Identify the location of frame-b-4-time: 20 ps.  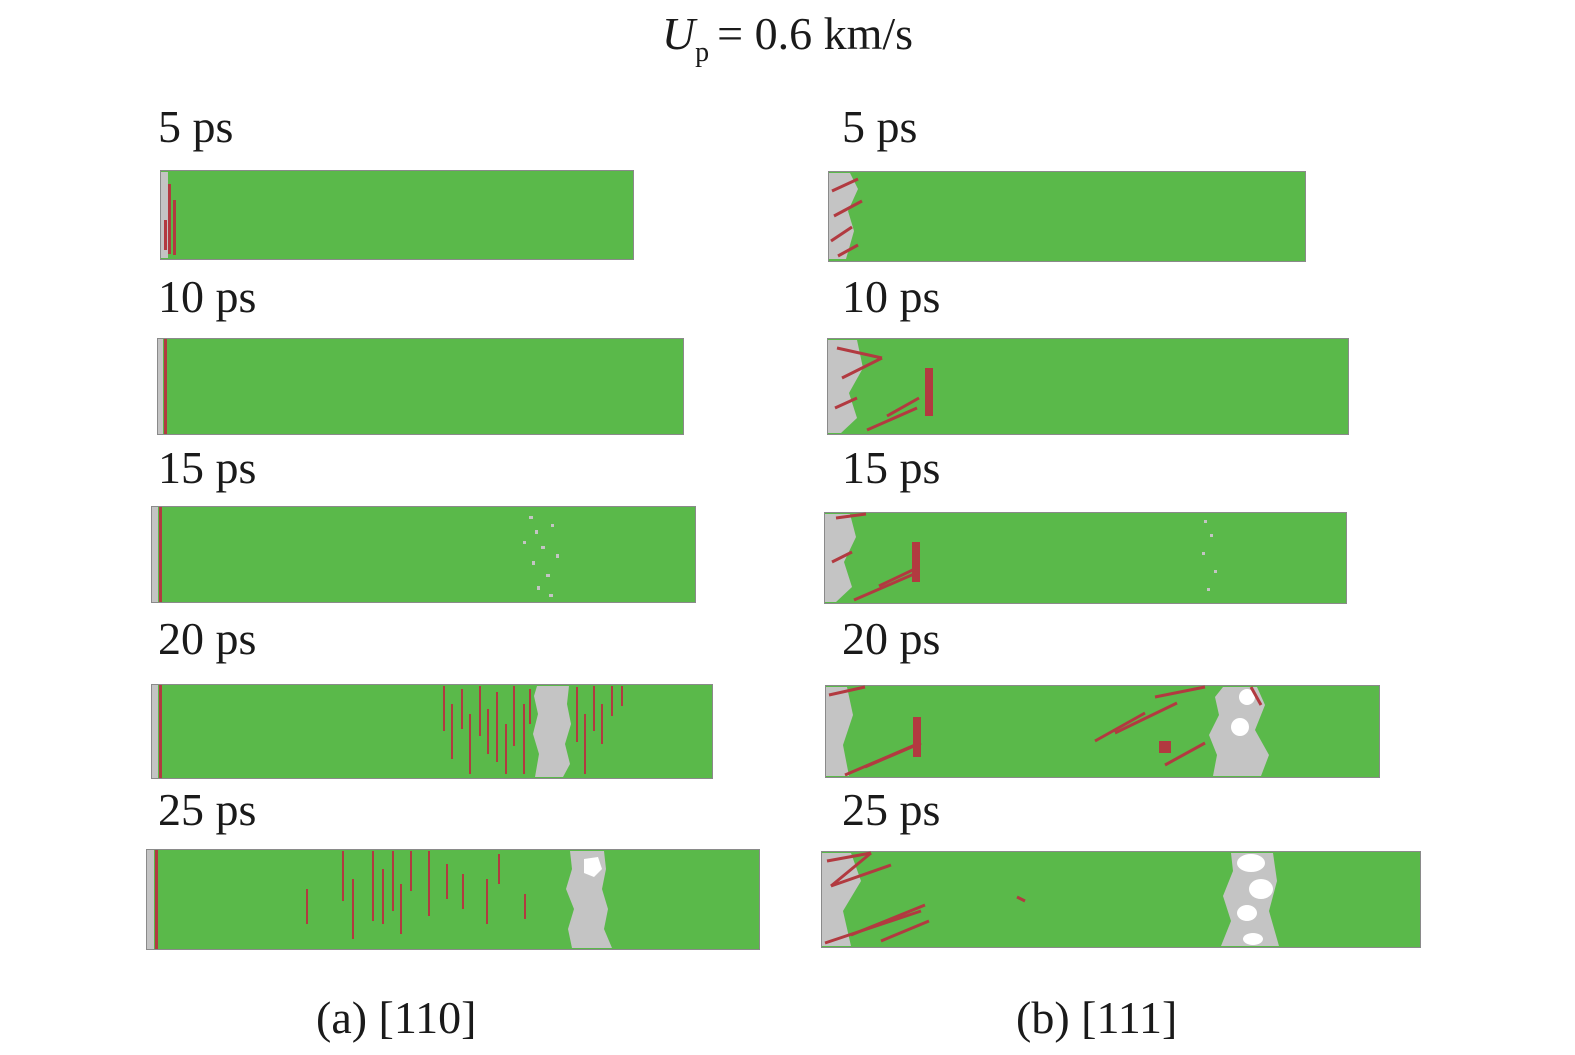
(891, 638).